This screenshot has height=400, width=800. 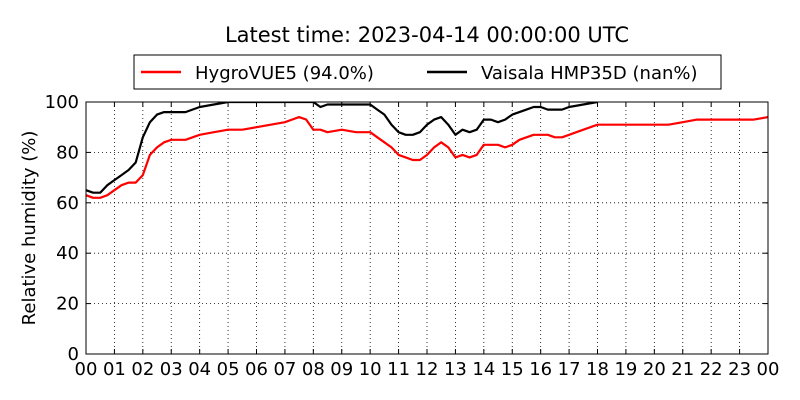 I want to click on y-tick-label: 60, so click(x=67, y=203).